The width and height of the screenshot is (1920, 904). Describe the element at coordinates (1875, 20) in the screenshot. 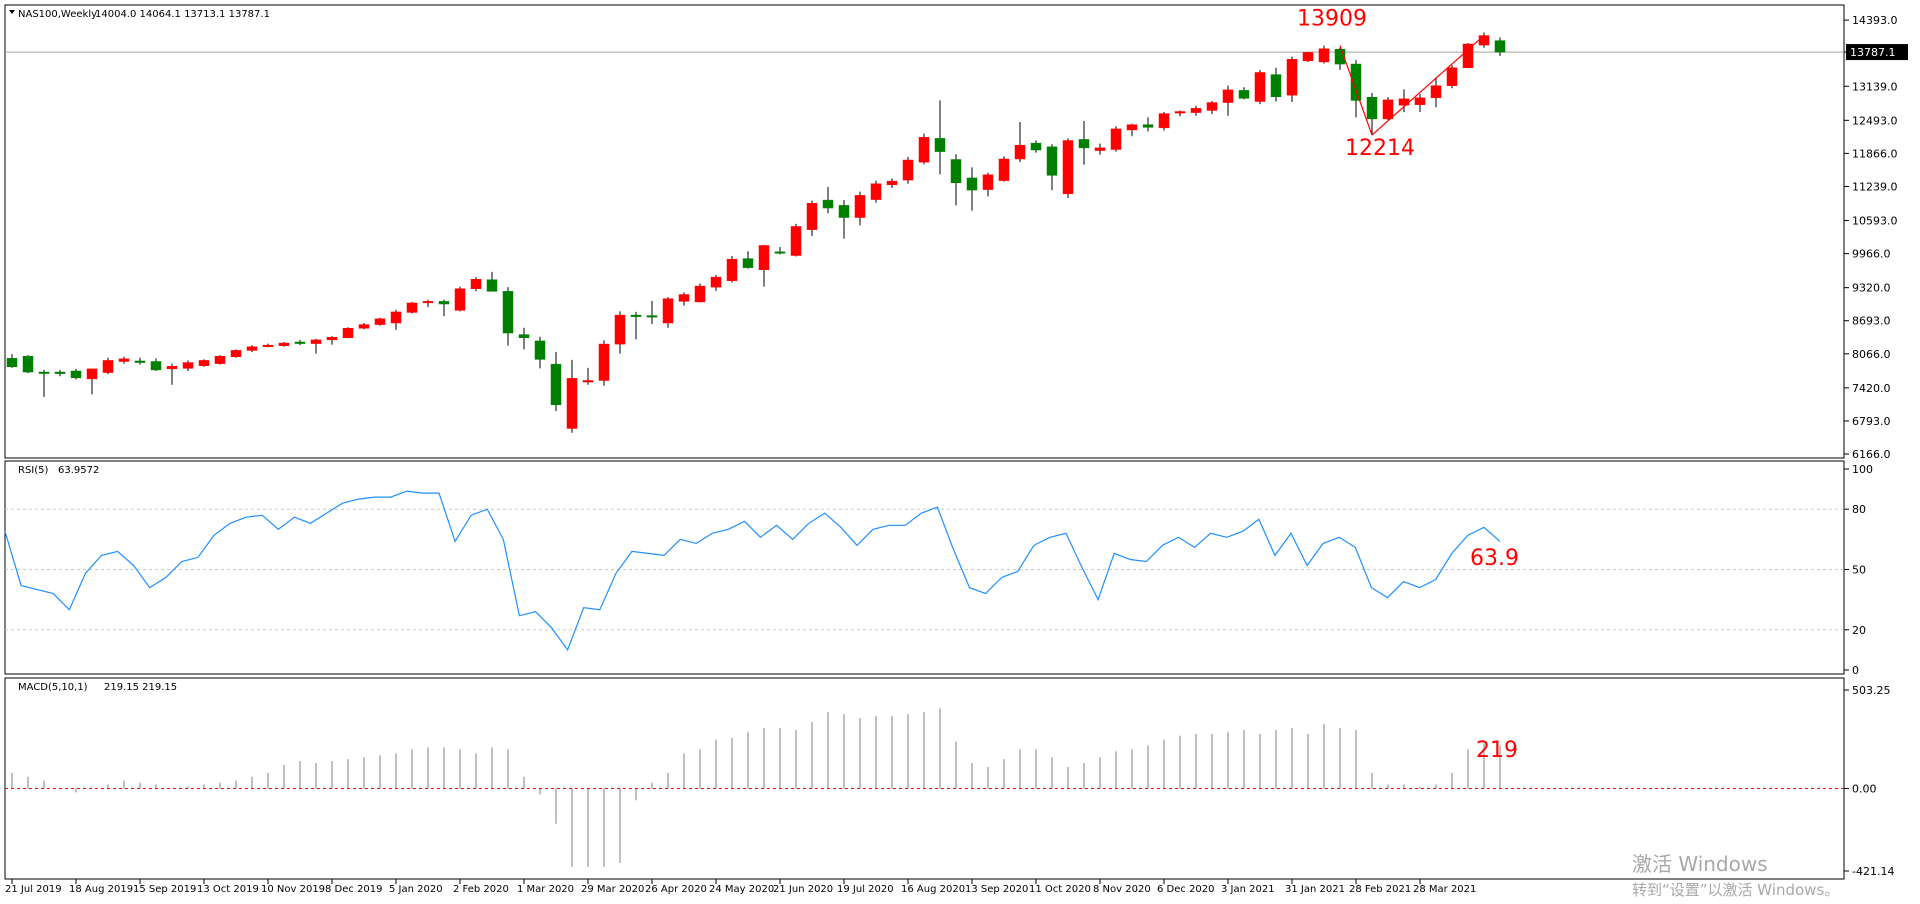

I see `price-y-tick-label: 14393.0` at that location.